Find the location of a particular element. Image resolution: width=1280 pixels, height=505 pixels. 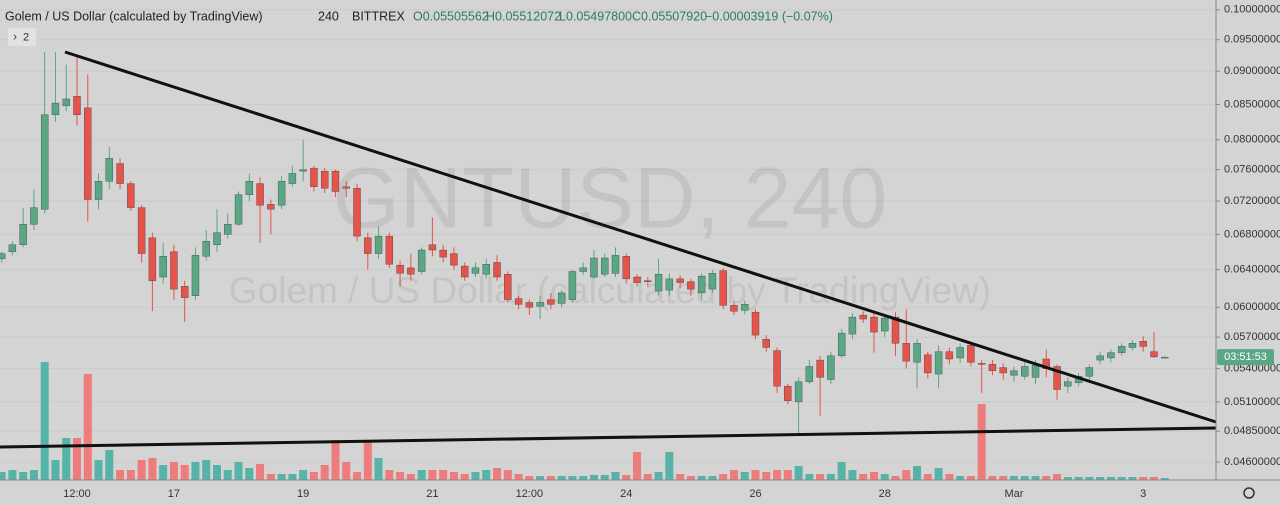

settings-icon is located at coordinates (1249, 493).